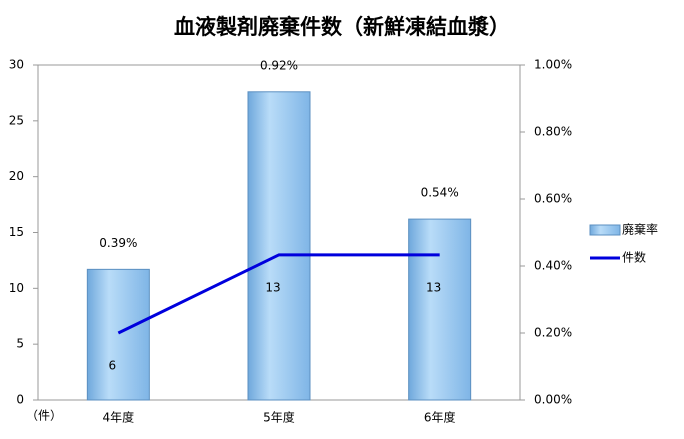 This screenshot has width=684, height=439. I want to click on y-tick-label: 5, so click(20, 344).